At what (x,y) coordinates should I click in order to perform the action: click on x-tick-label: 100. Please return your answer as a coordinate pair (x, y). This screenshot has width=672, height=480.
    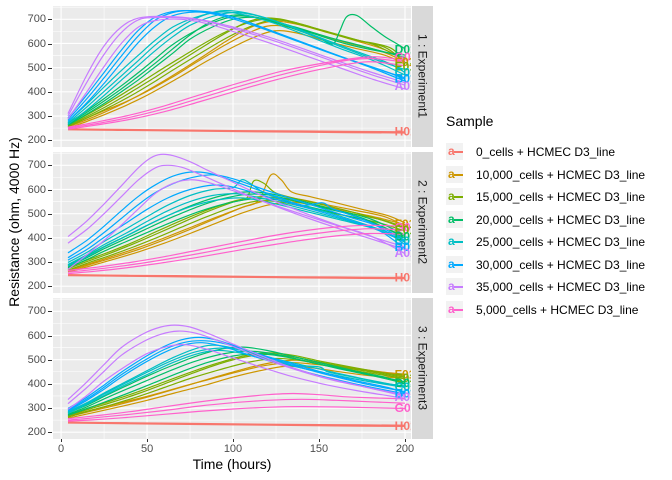
    Looking at the image, I should click on (233, 449).